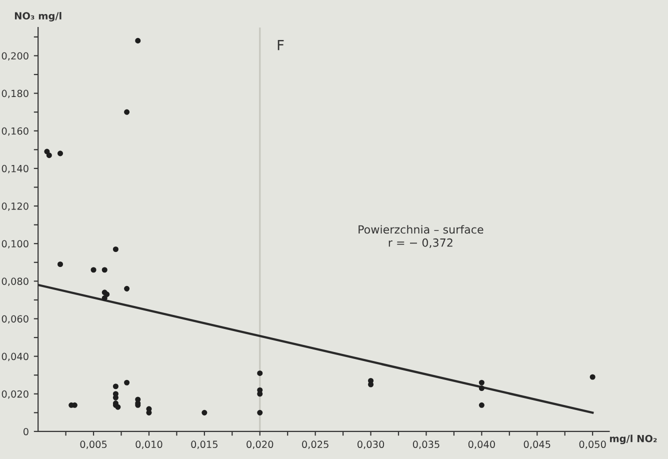 The width and height of the screenshot is (668, 459). I want to click on y-tick-label: 0,040, so click(15, 357).